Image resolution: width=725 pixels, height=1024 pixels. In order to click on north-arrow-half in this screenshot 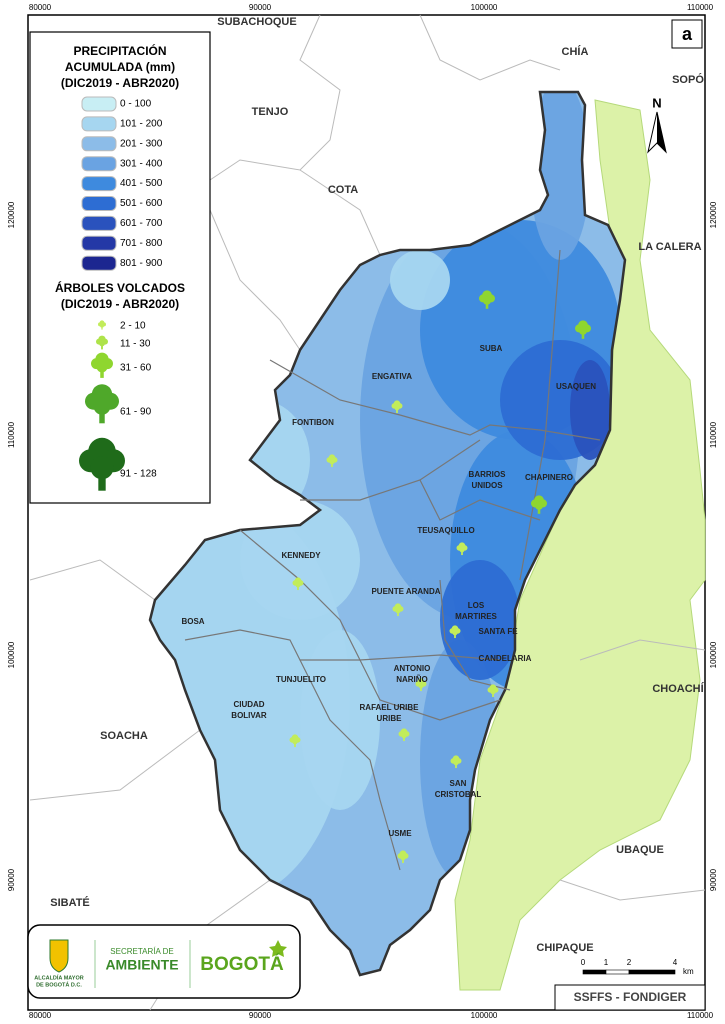, I will do `click(661, 132)`.